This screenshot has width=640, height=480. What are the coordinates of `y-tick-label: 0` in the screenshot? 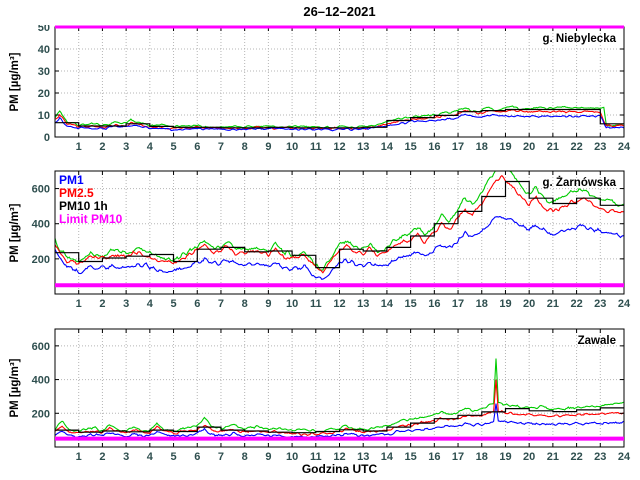 It's located at (47, 138).